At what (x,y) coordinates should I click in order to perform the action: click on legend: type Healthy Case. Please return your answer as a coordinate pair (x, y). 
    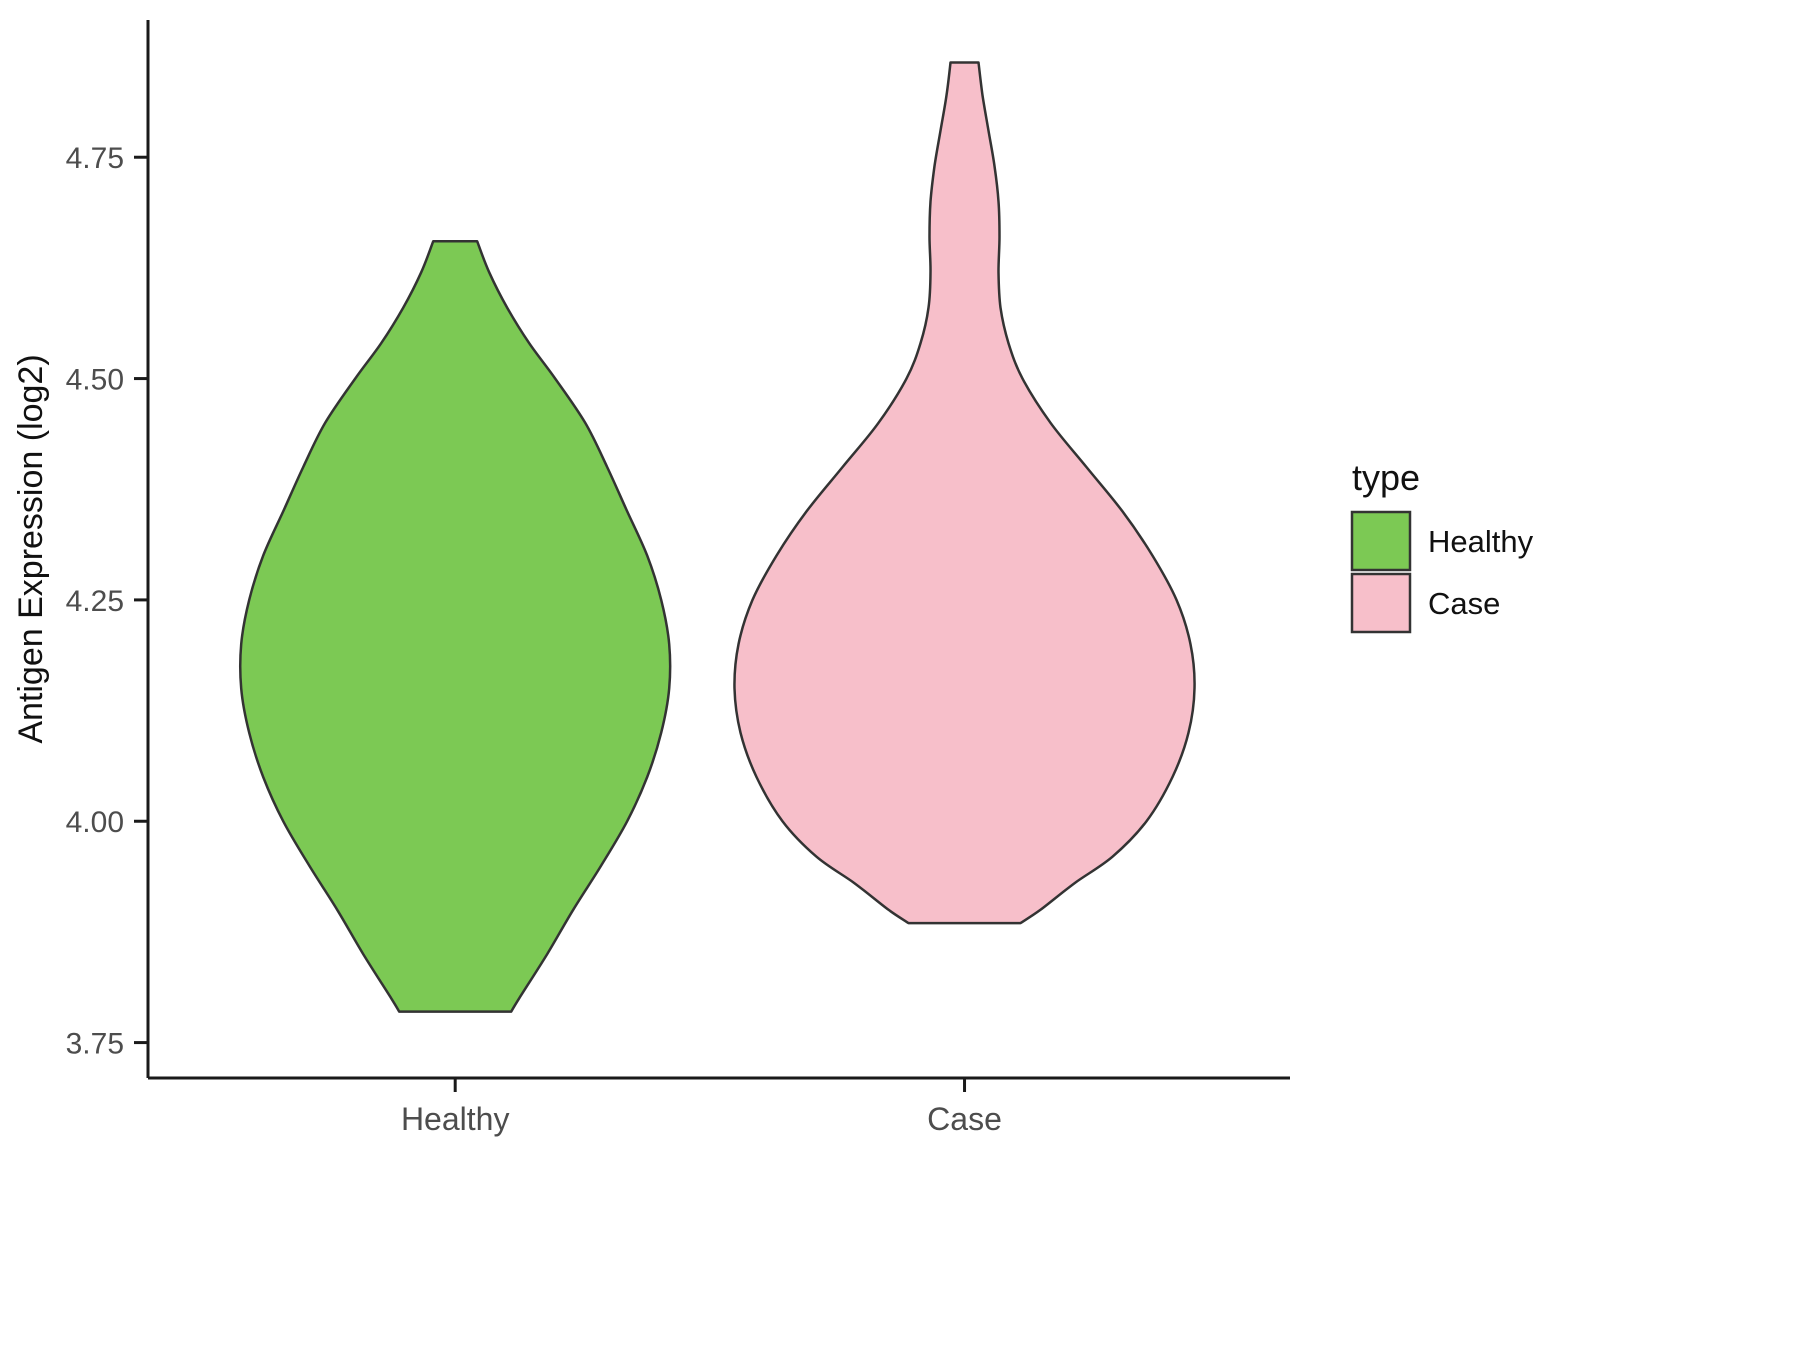
    Looking at the image, I should click on (1442, 545).